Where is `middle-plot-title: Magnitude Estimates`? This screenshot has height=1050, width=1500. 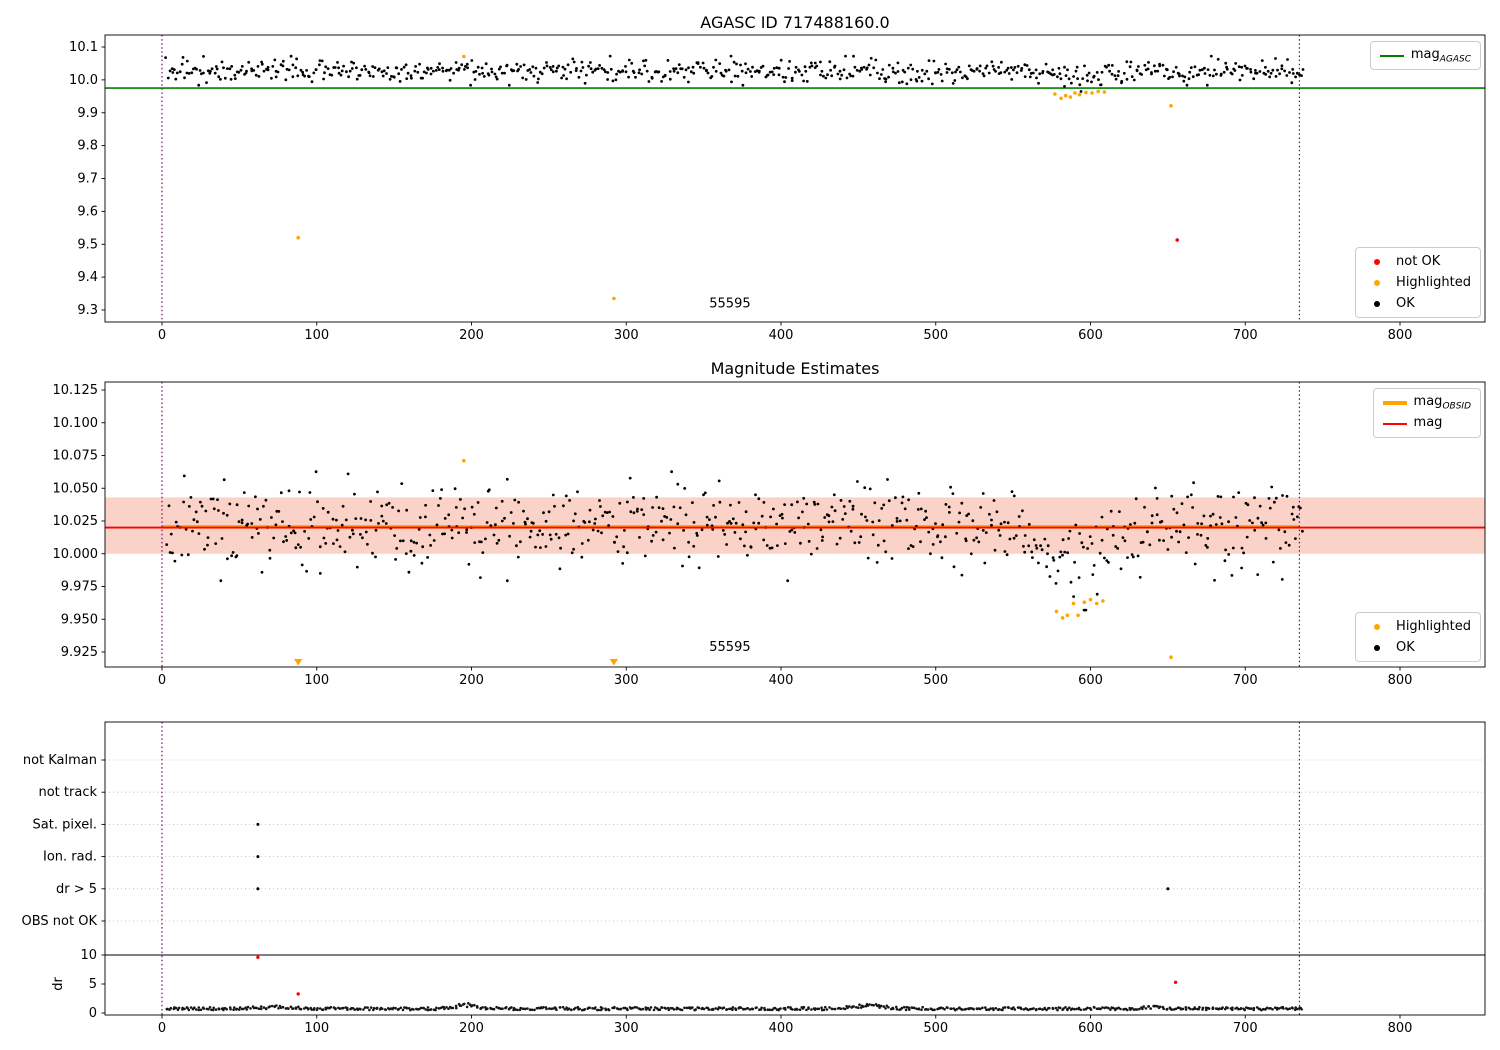 middle-plot-title: Magnitude Estimates is located at coordinates (795, 368).